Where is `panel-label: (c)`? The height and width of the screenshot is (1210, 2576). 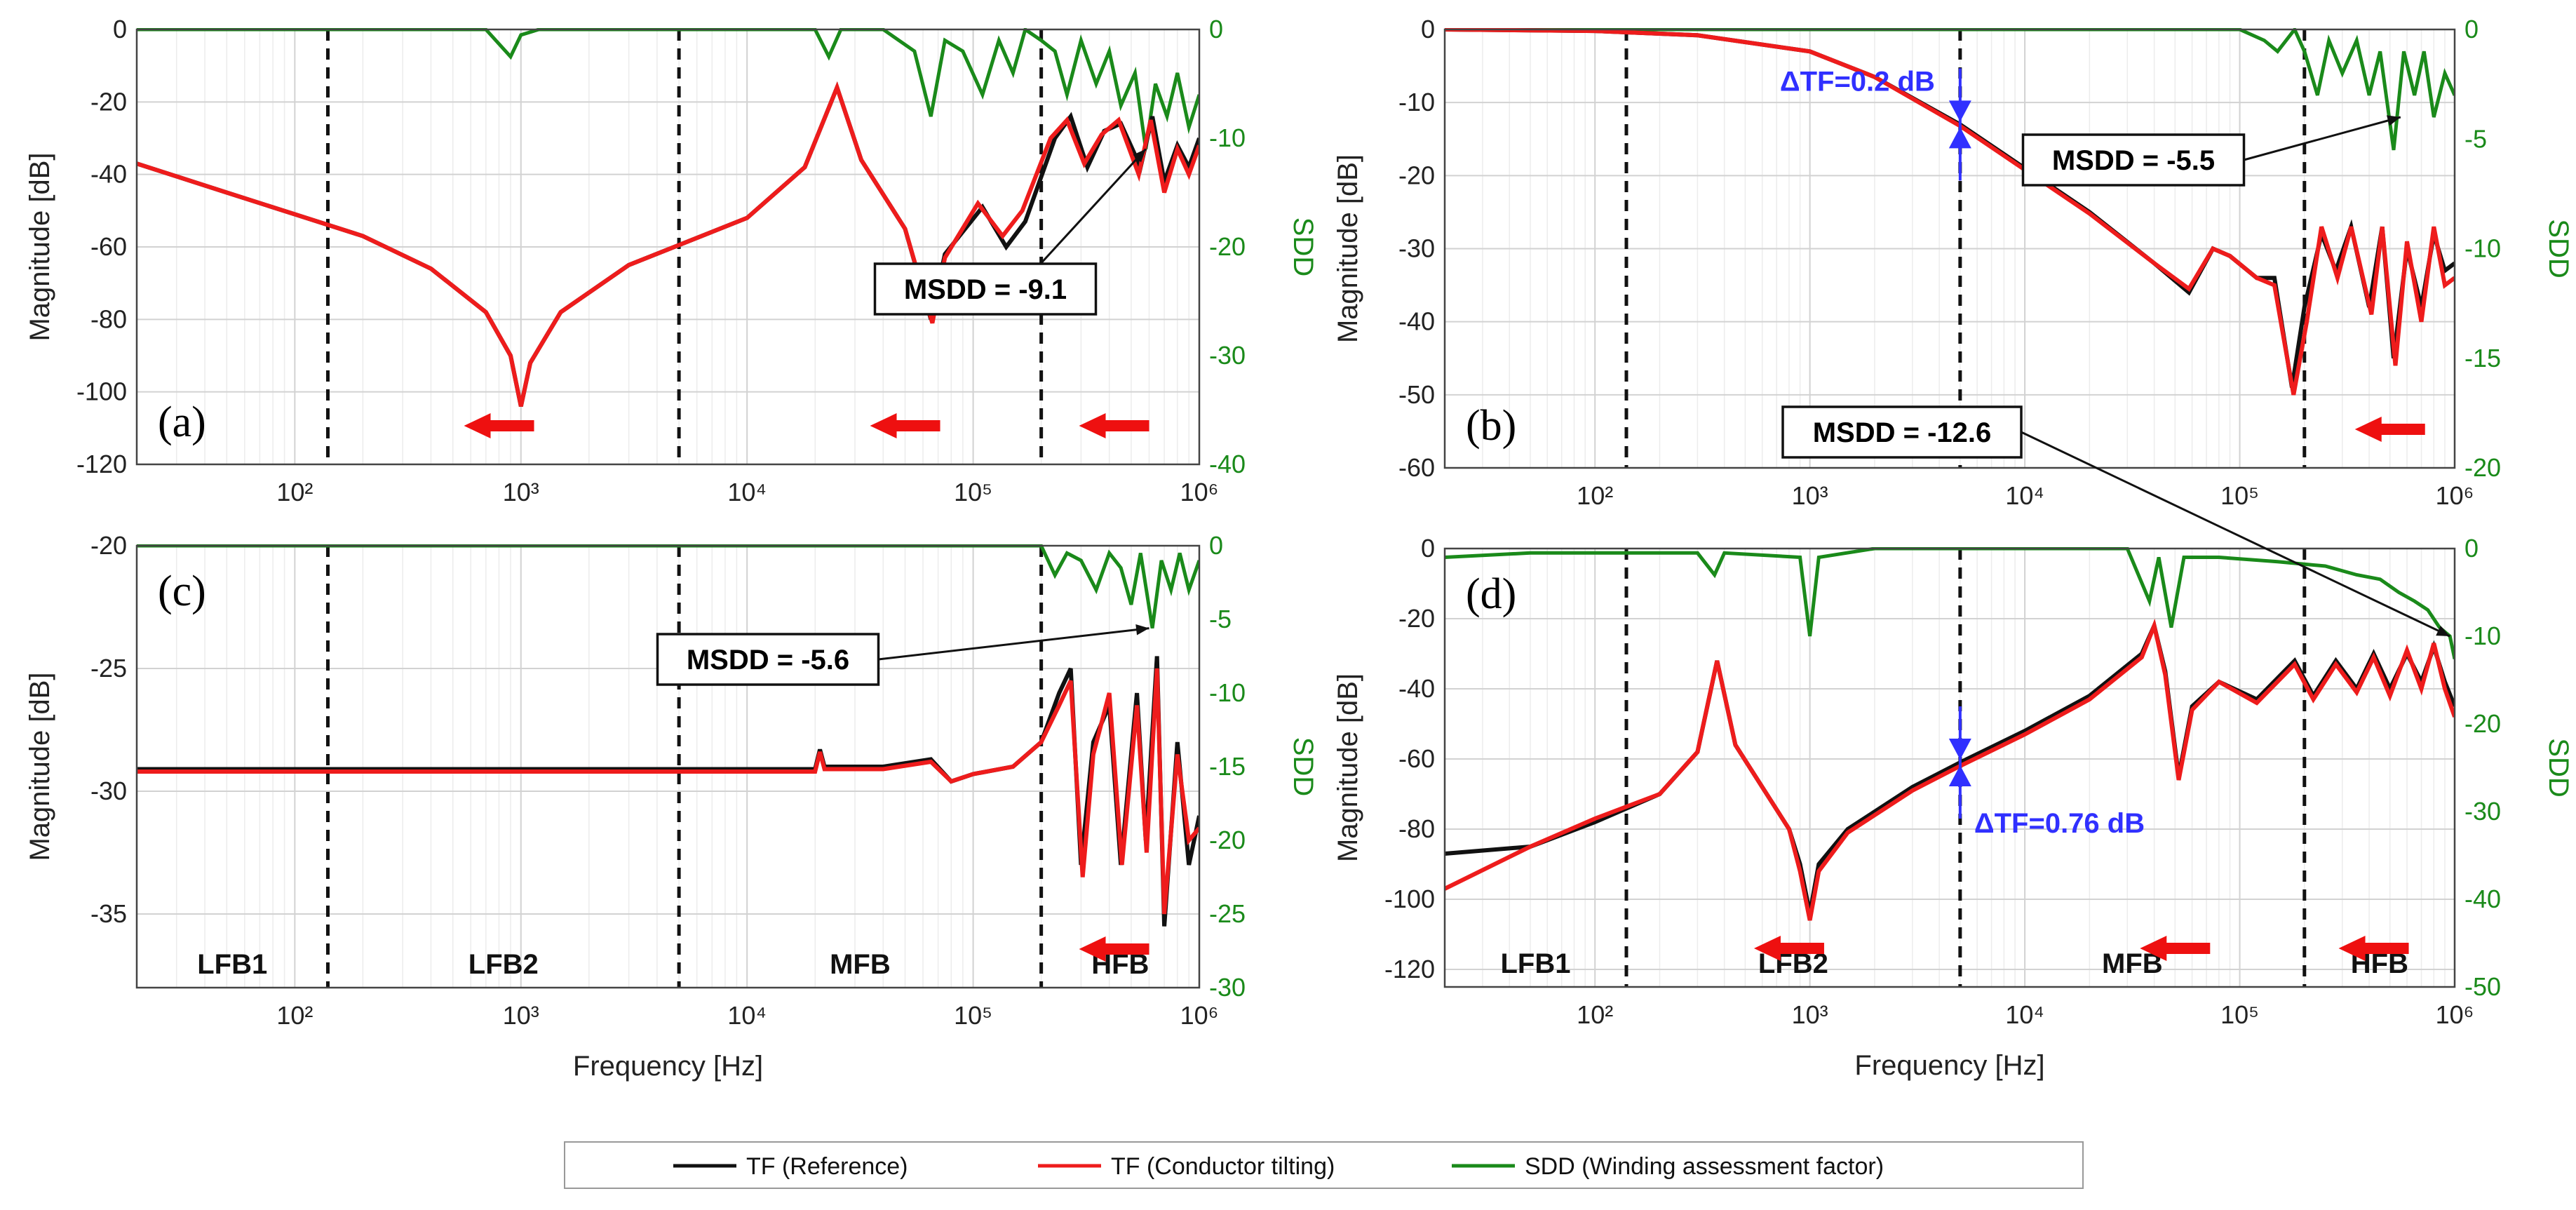 panel-label: (c) is located at coordinates (182, 591).